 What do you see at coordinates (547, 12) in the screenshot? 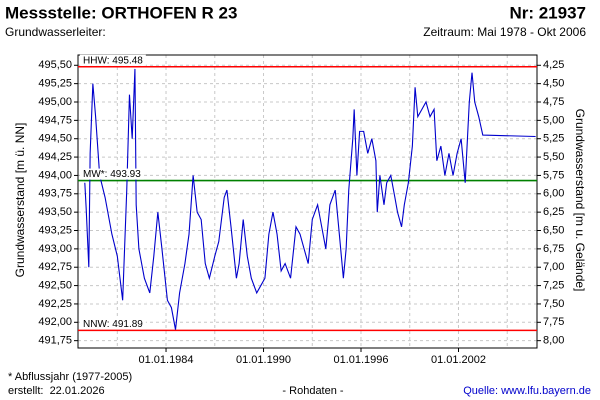
I see `station-number: Nr: 21937` at bounding box center [547, 12].